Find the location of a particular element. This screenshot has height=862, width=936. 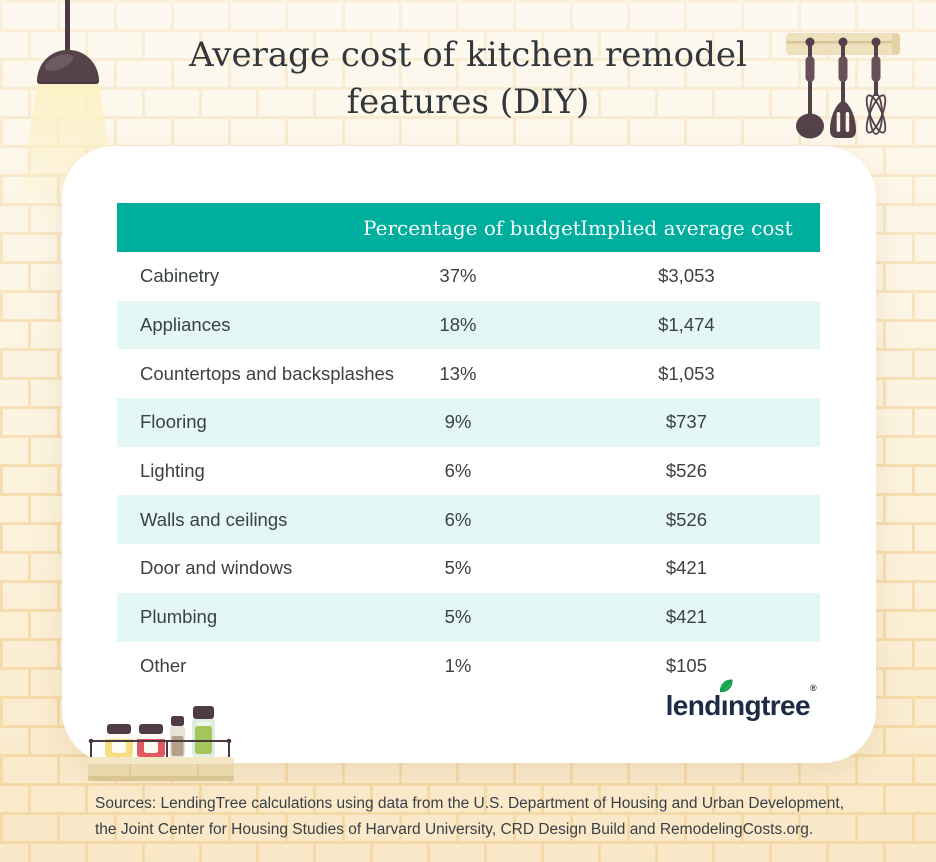

table-row: Cabinetry 37% $3,053 is located at coordinates (468, 276).